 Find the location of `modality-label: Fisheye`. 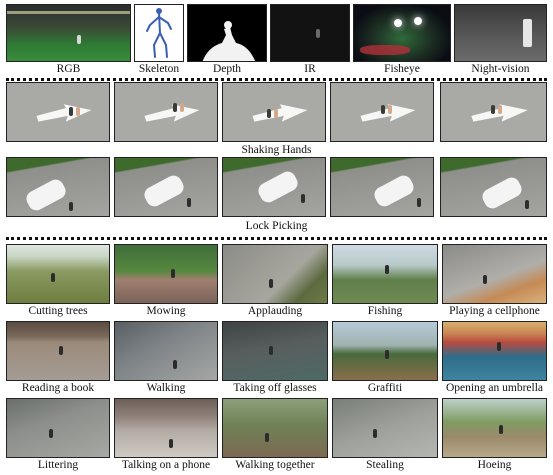

modality-label: Fisheye is located at coordinates (402, 69).